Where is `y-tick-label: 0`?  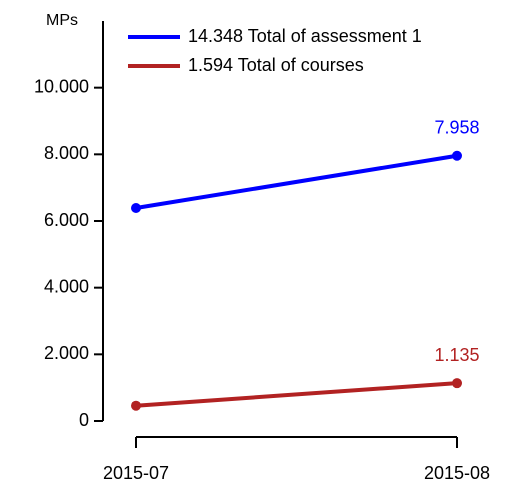
y-tick-label: 0 is located at coordinates (84, 420).